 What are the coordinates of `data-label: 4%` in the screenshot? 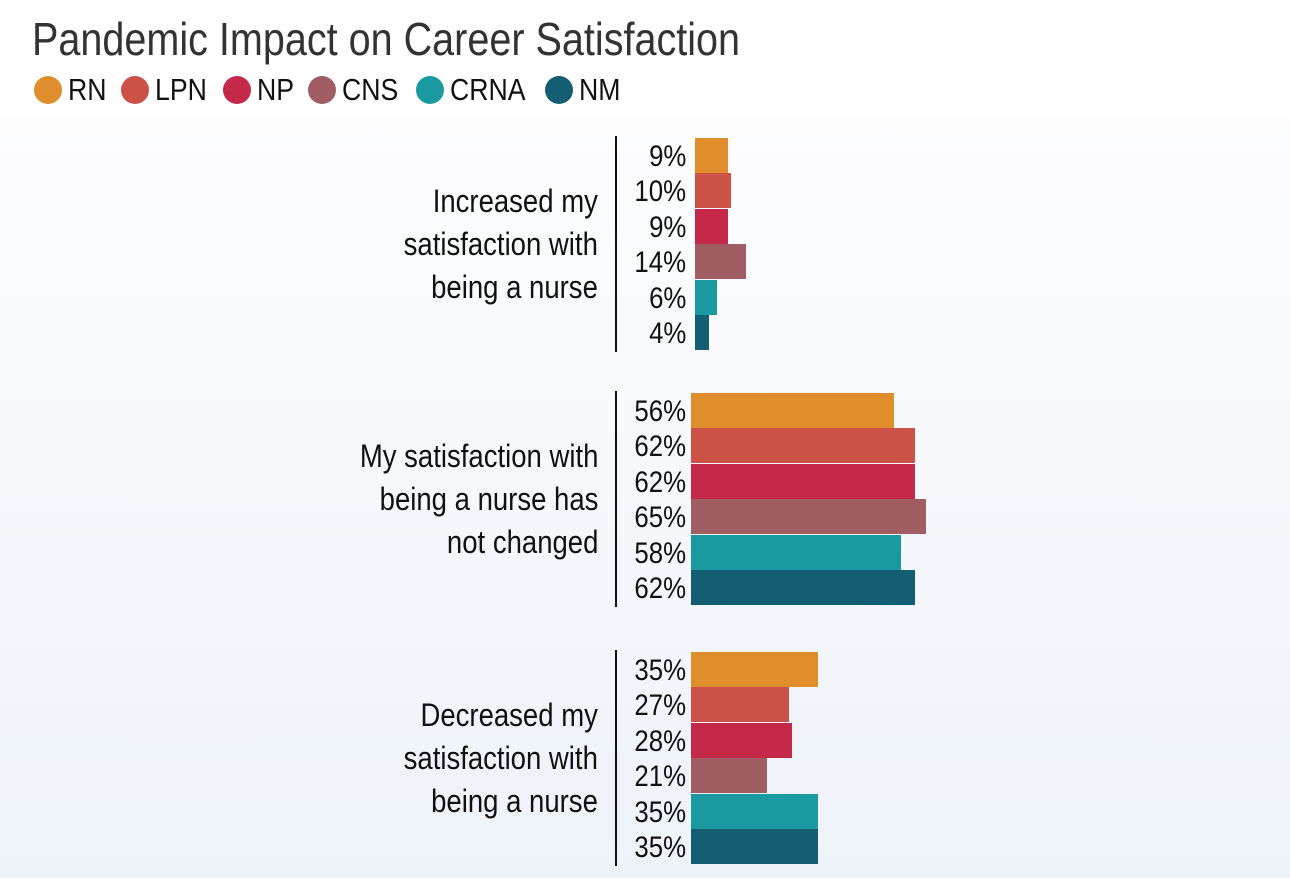 It's located at (667, 333).